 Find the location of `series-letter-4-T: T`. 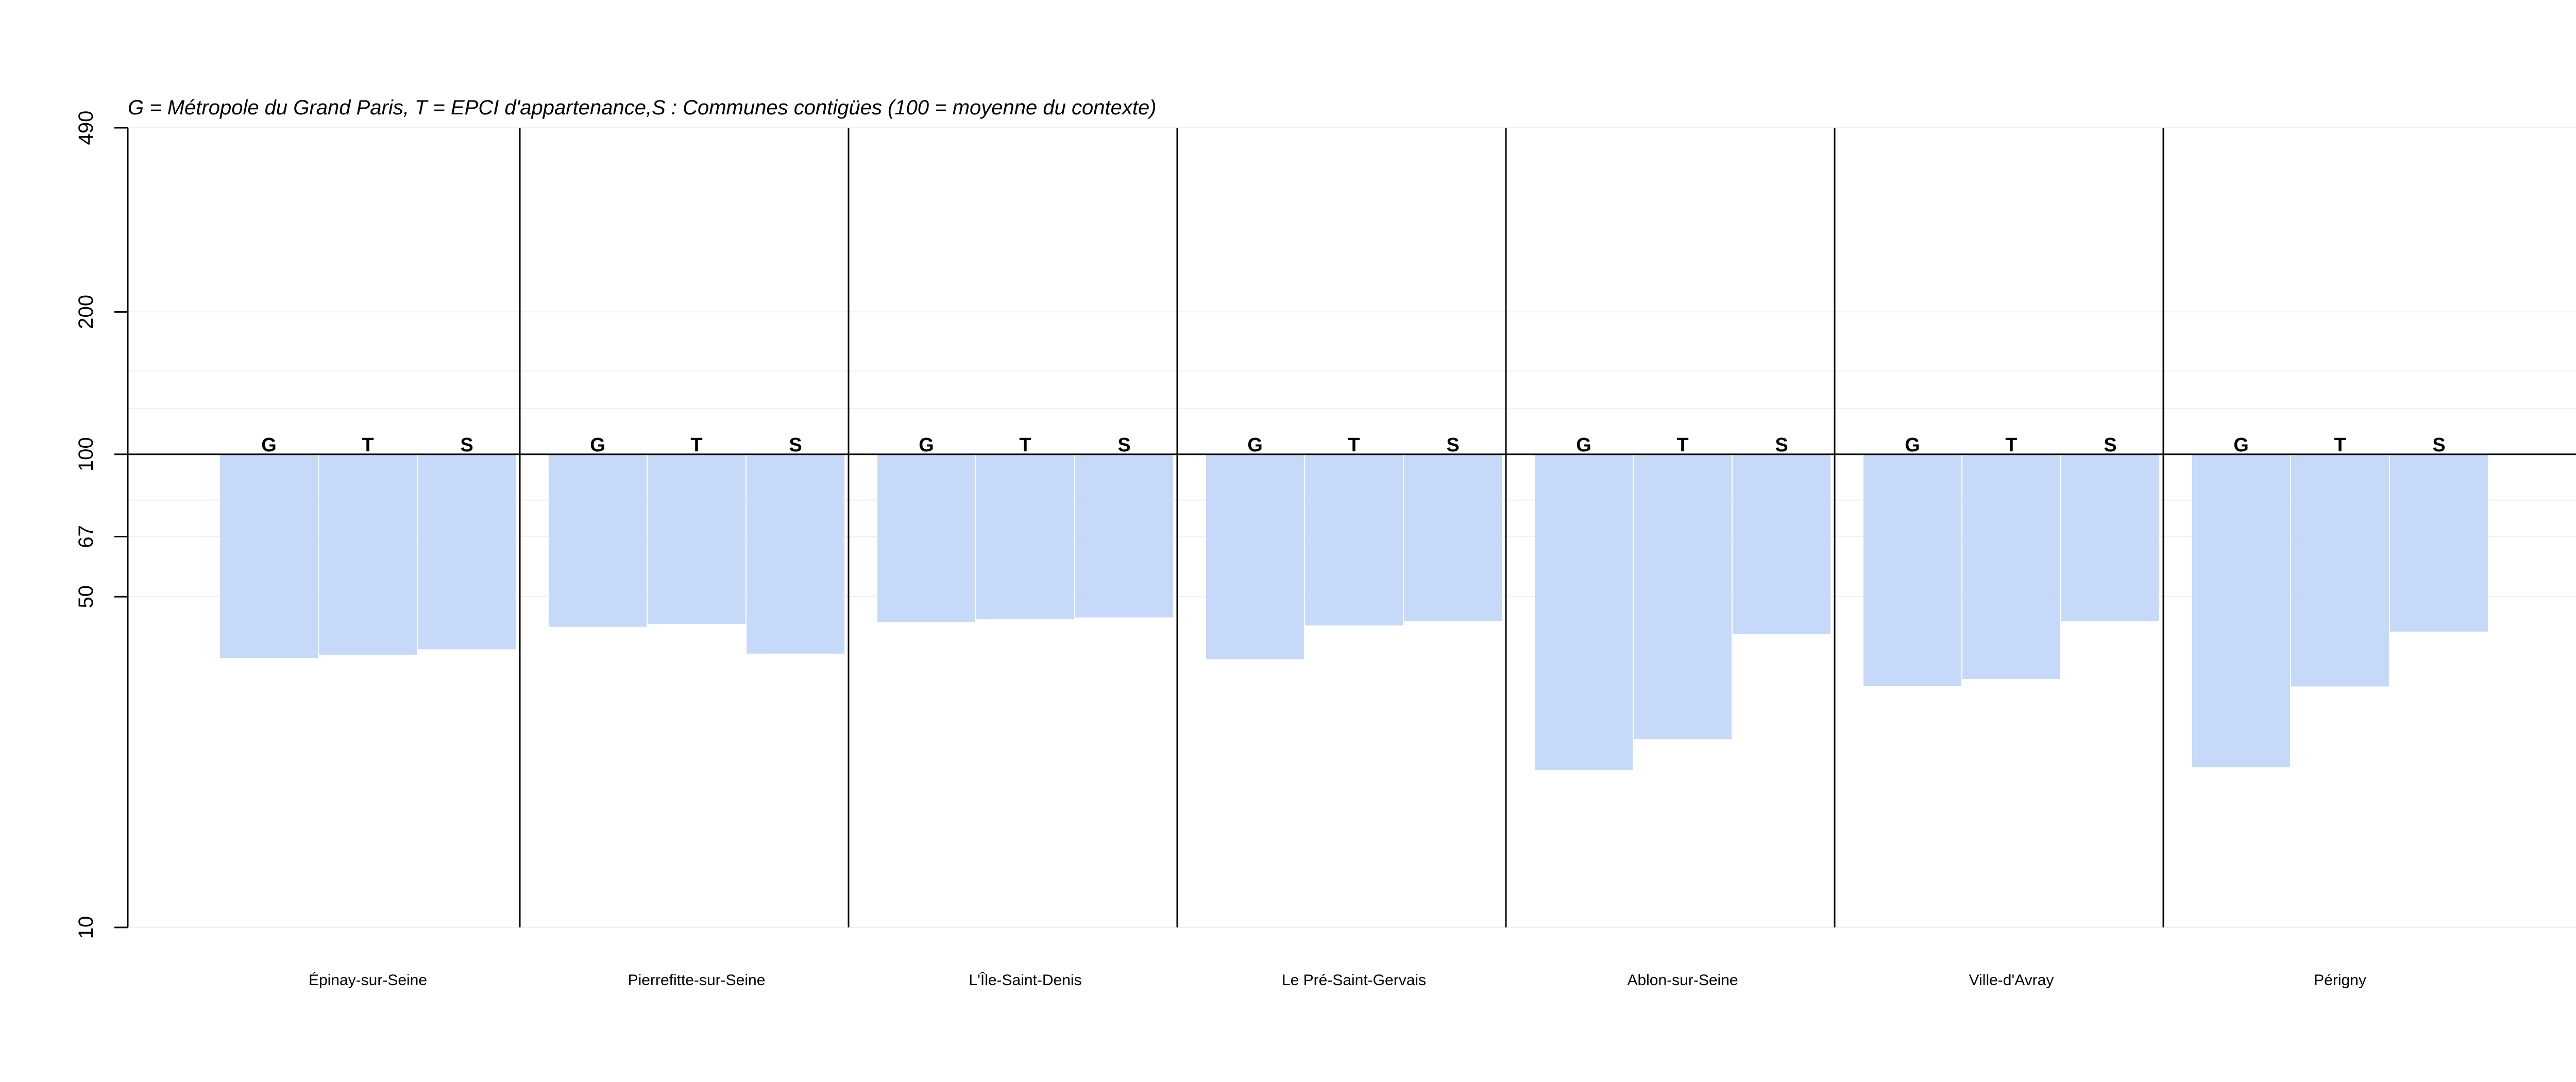

series-letter-4-T: T is located at coordinates (1682, 445).